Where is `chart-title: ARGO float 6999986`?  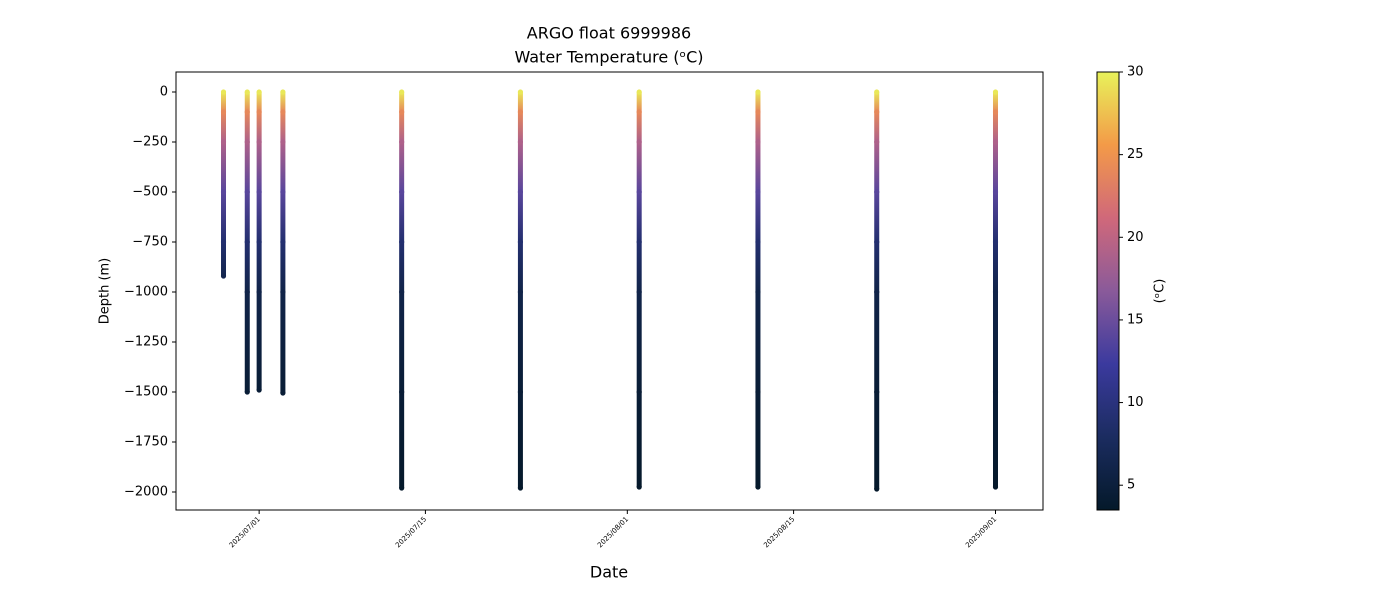
chart-title: ARGO float 6999986 is located at coordinates (609, 33).